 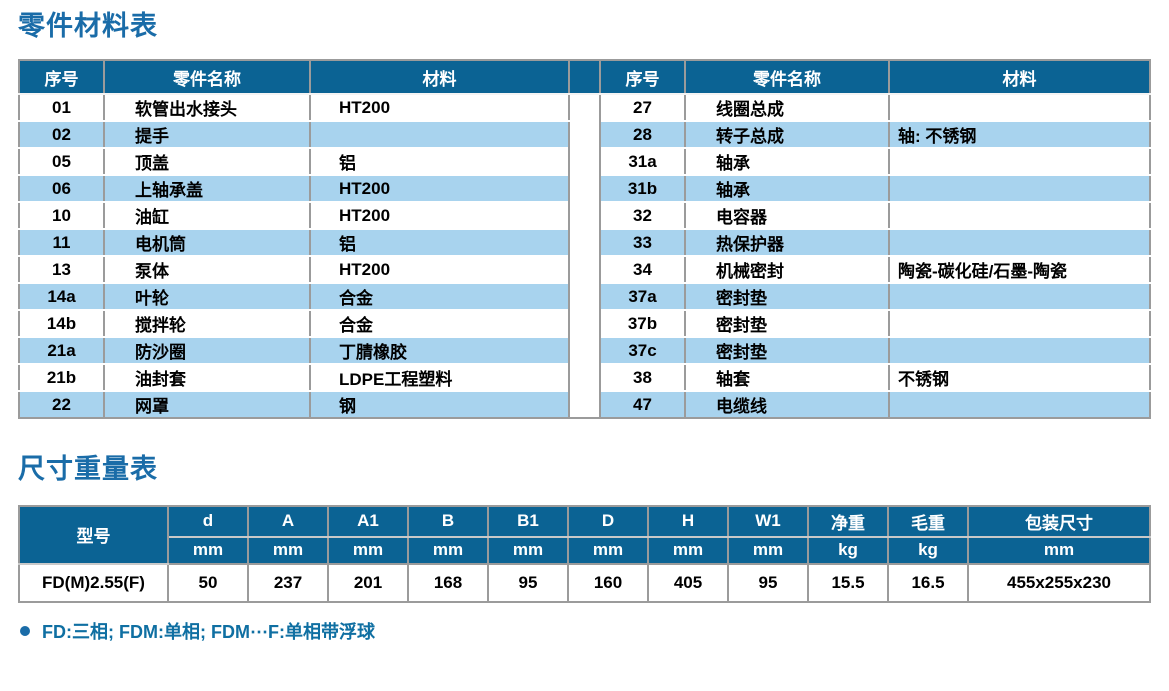 I want to click on part-no-cell: 33, so click(x=642, y=243).